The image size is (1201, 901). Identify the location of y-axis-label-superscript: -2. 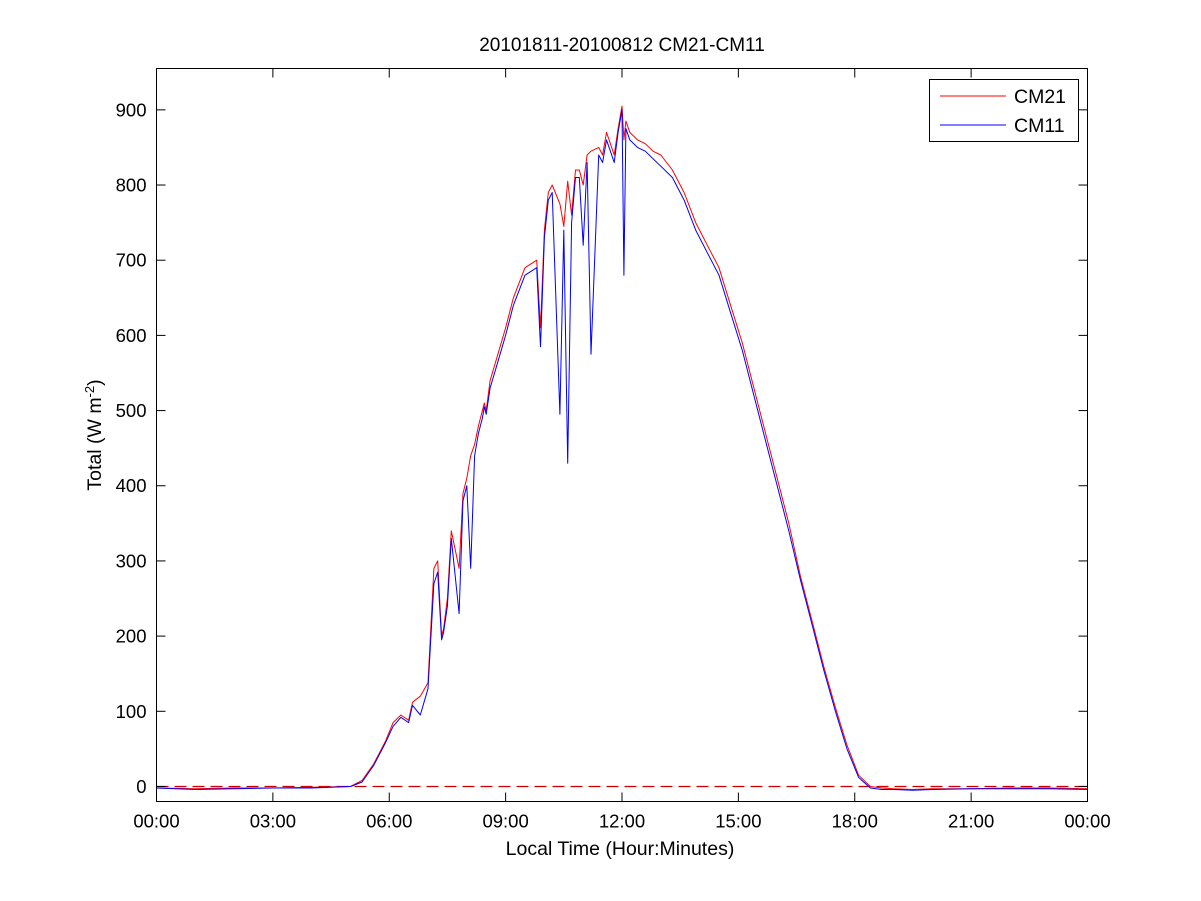
(89, 392).